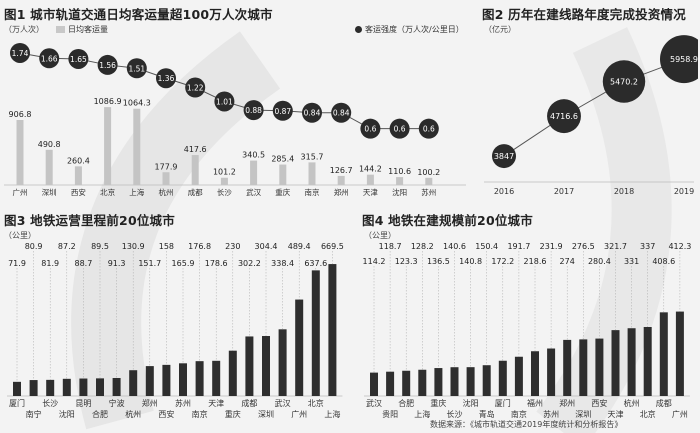  Describe the element at coordinates (216, 263) in the screenshot. I see `fig3-bar-value: 178.6` at that location.